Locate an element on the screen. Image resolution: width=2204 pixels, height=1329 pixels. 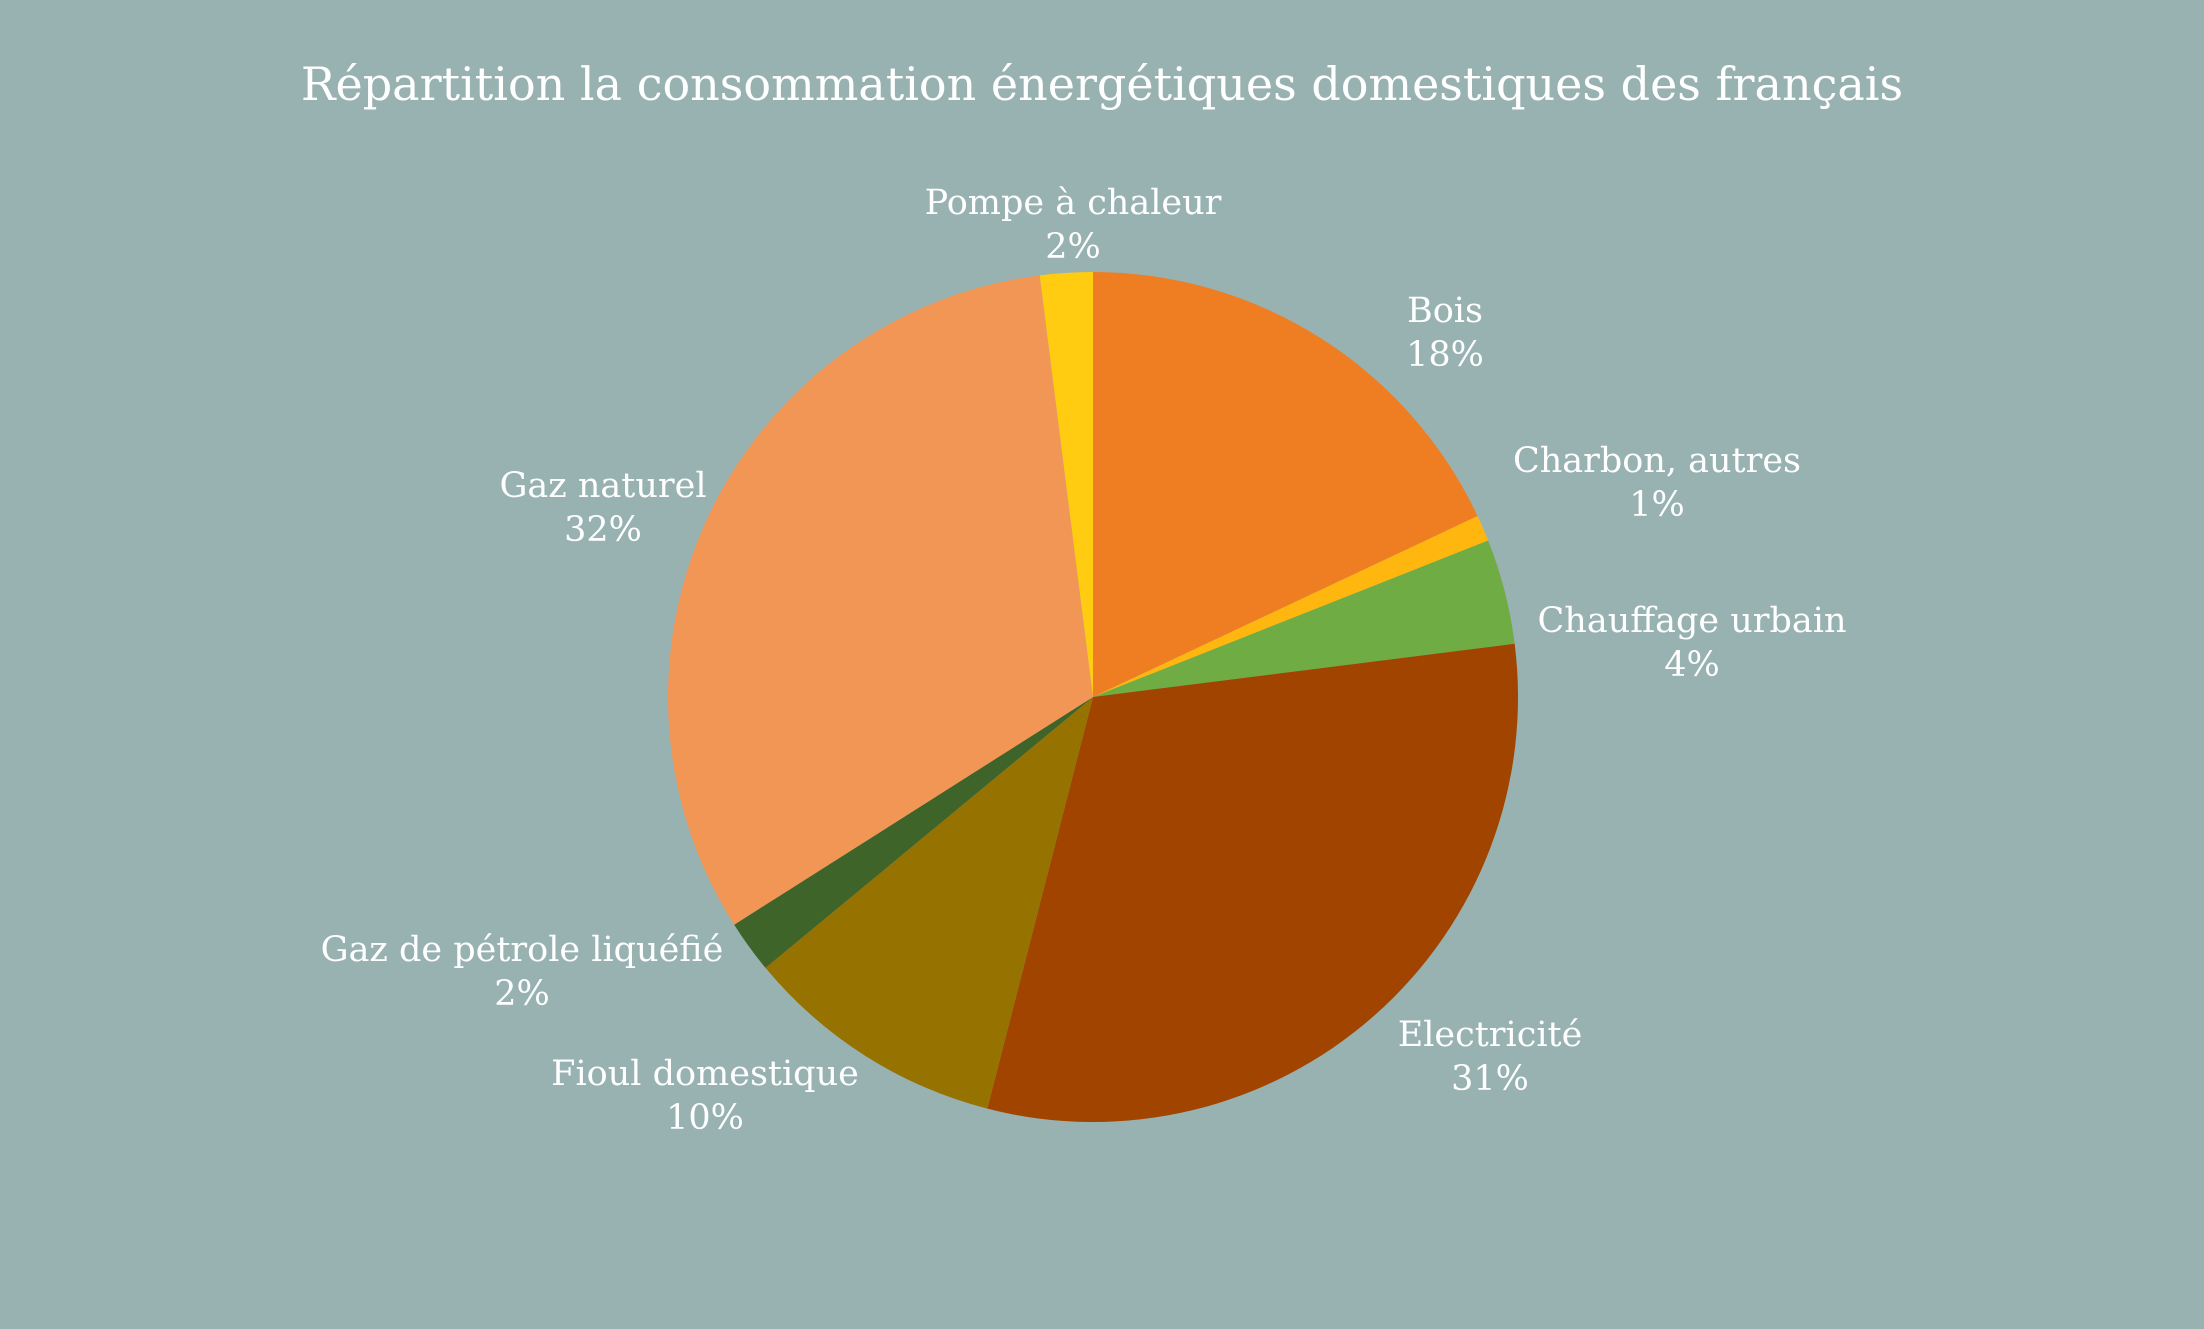
slice-label-gaz-naturel: Gaz naturel is located at coordinates (602, 486).